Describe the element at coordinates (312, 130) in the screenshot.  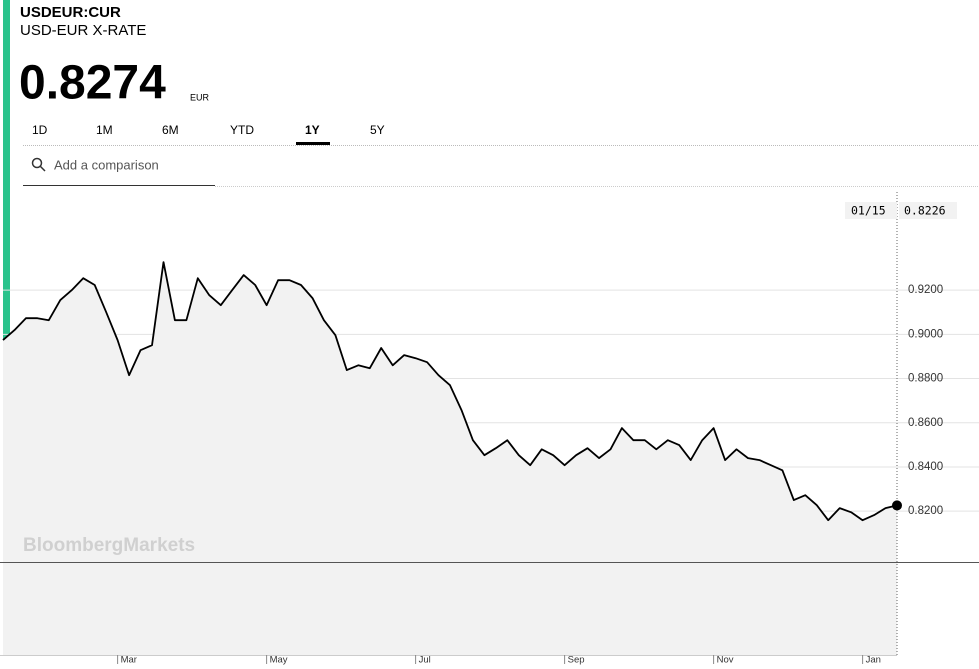
I see `tab: 1Y` at that location.